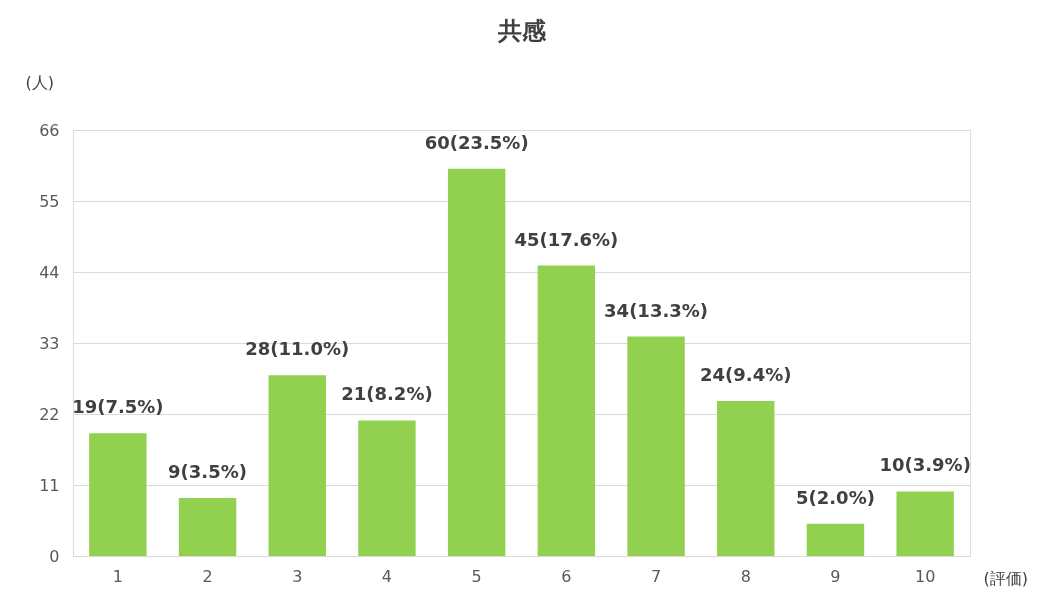 This screenshot has height=606, width=1040. I want to click on x-tick-label: 5, so click(476, 576).